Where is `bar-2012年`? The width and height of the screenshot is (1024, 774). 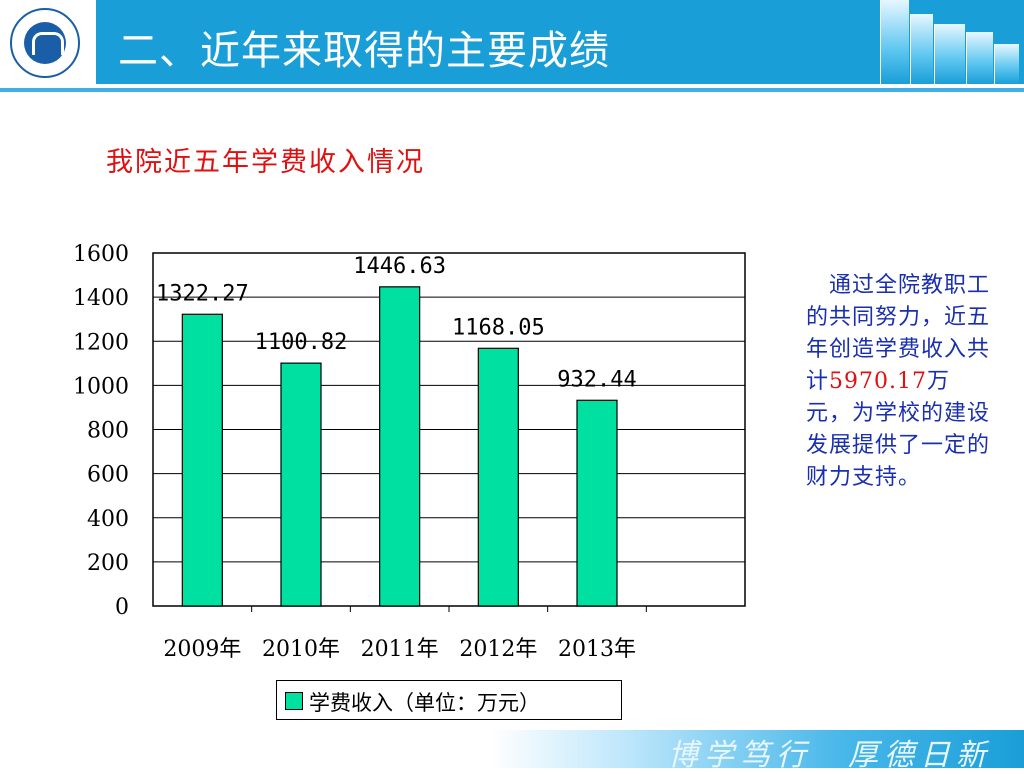
bar-2012年 is located at coordinates (498, 477).